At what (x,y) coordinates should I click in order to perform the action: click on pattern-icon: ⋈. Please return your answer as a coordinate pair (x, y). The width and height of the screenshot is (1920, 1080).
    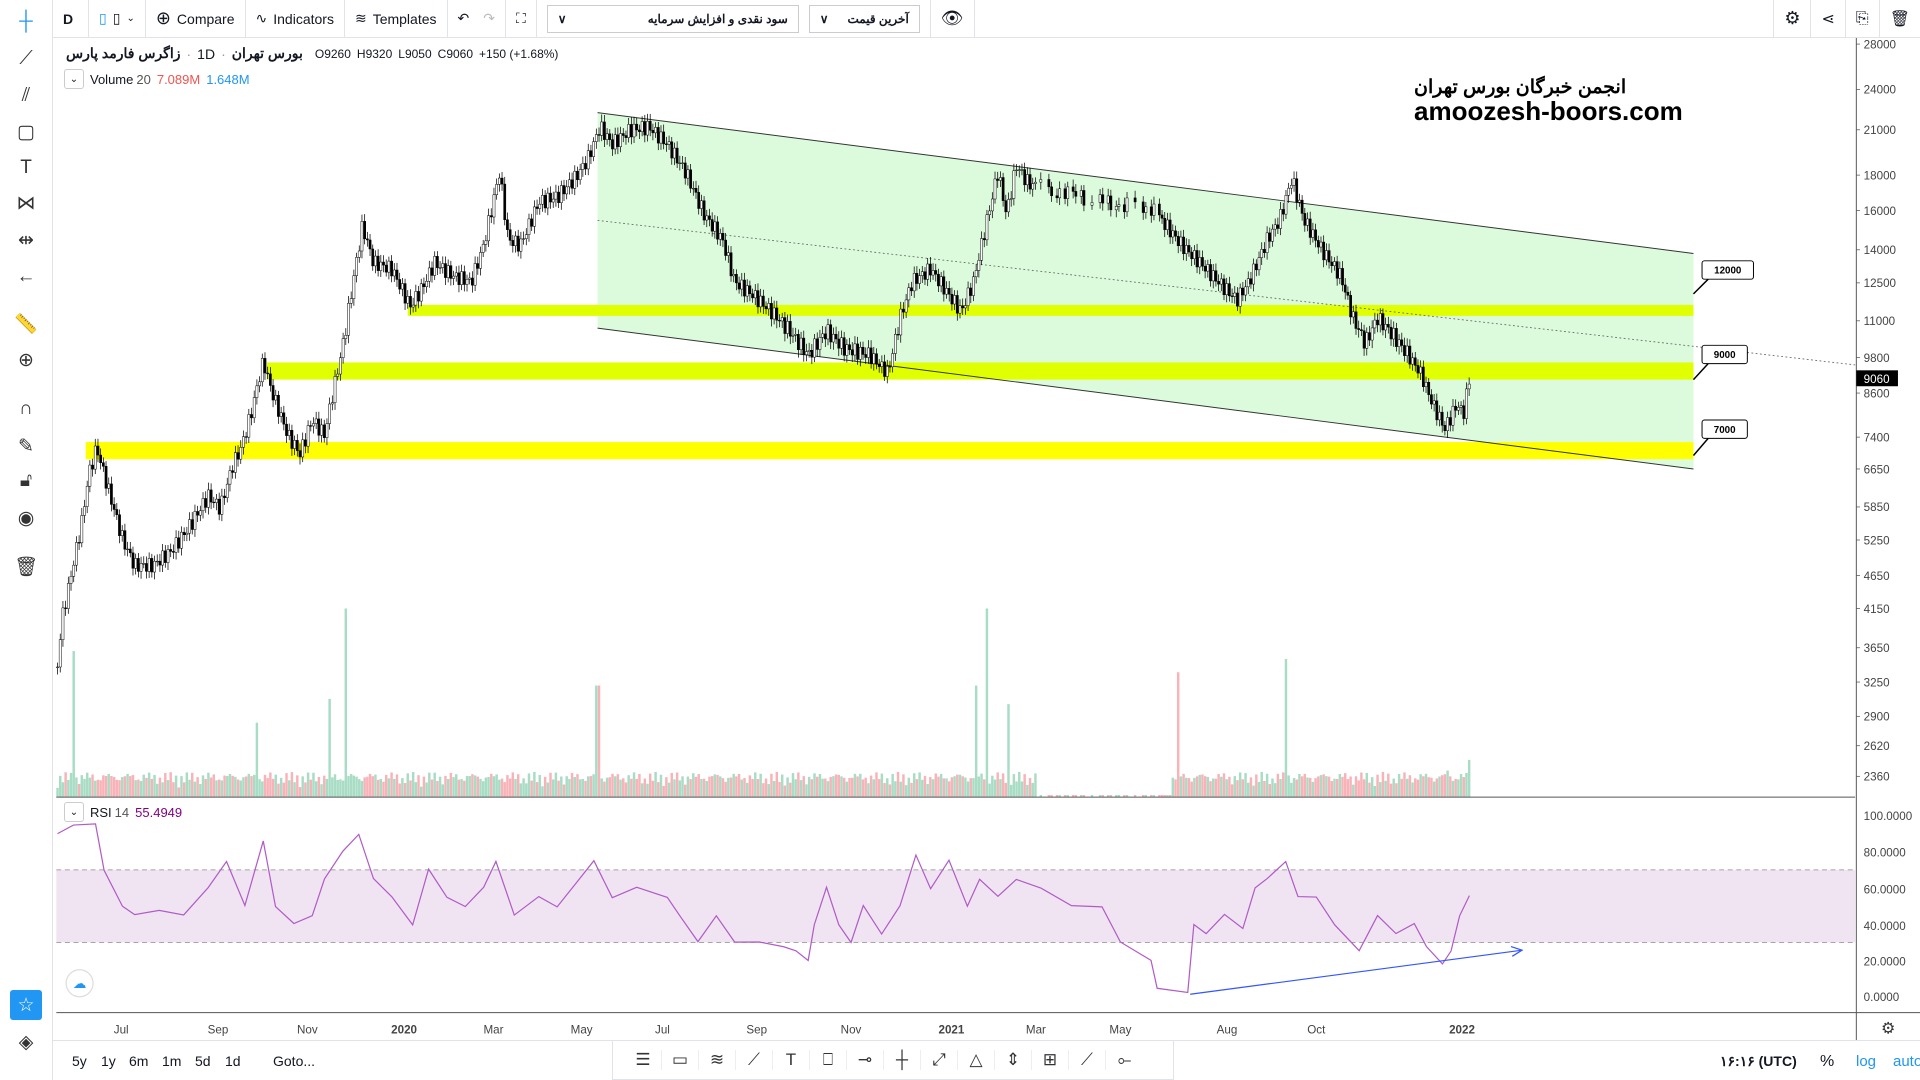
    Looking at the image, I should click on (26, 203).